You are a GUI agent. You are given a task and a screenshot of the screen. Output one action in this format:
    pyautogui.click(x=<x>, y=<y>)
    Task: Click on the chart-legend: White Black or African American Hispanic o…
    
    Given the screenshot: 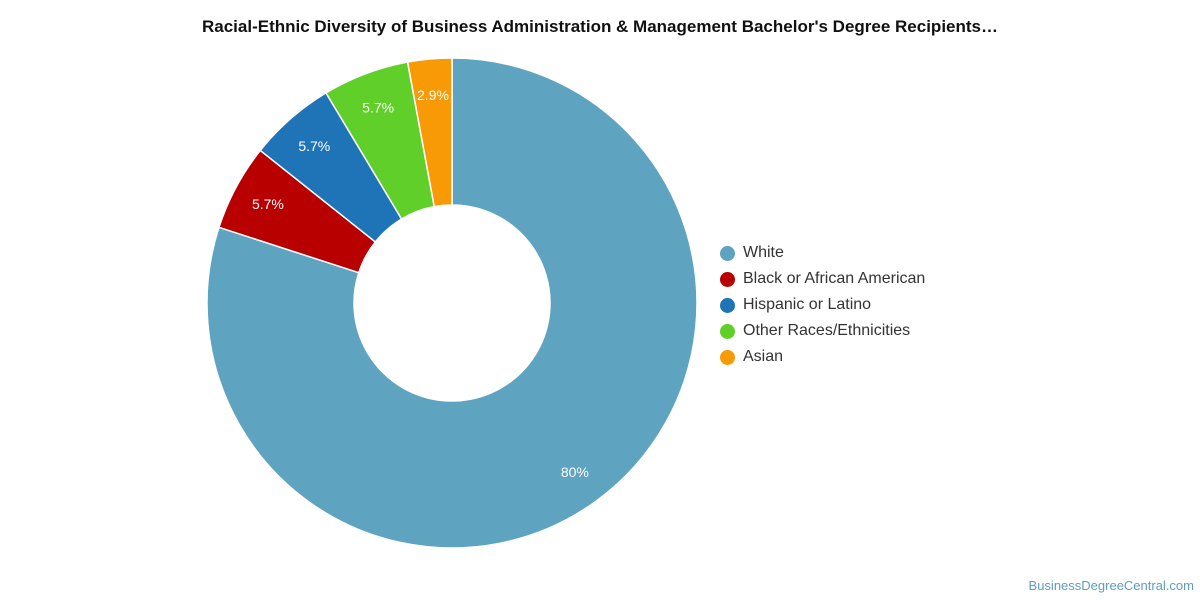 What is the action you would take?
    pyautogui.click(x=822, y=305)
    